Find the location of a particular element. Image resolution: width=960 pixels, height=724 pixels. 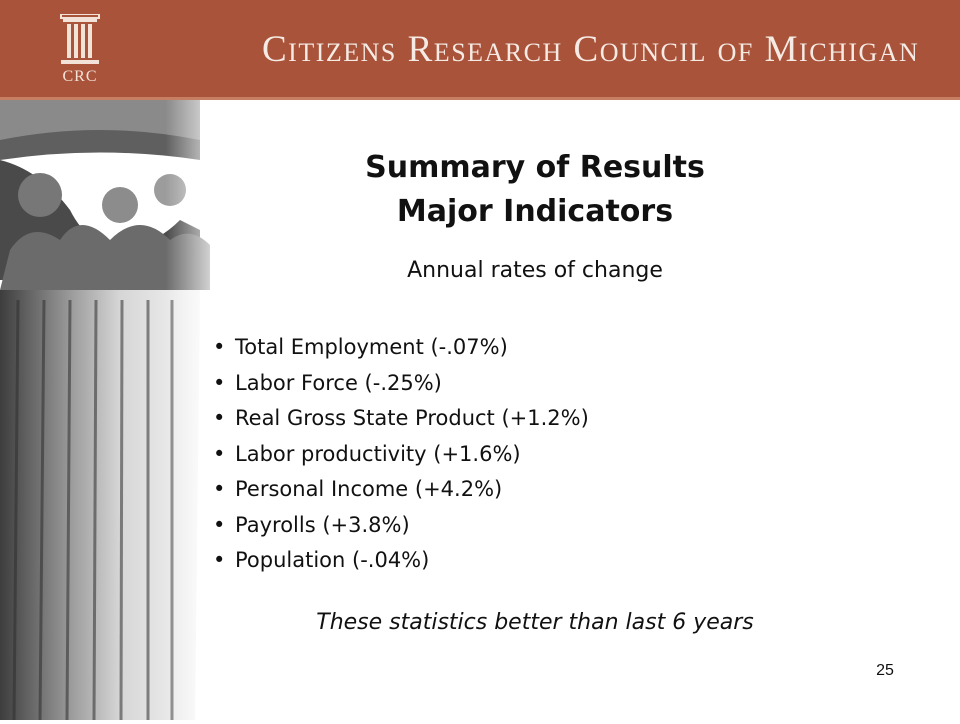

list-item: • Labor productivity (+1.6%) is located at coordinates (401, 455).